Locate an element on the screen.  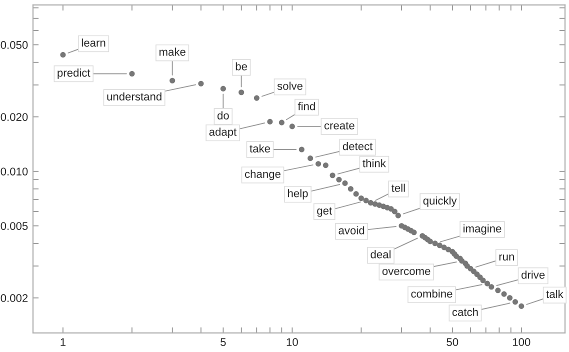
annotation: be is located at coordinates (242, 66).